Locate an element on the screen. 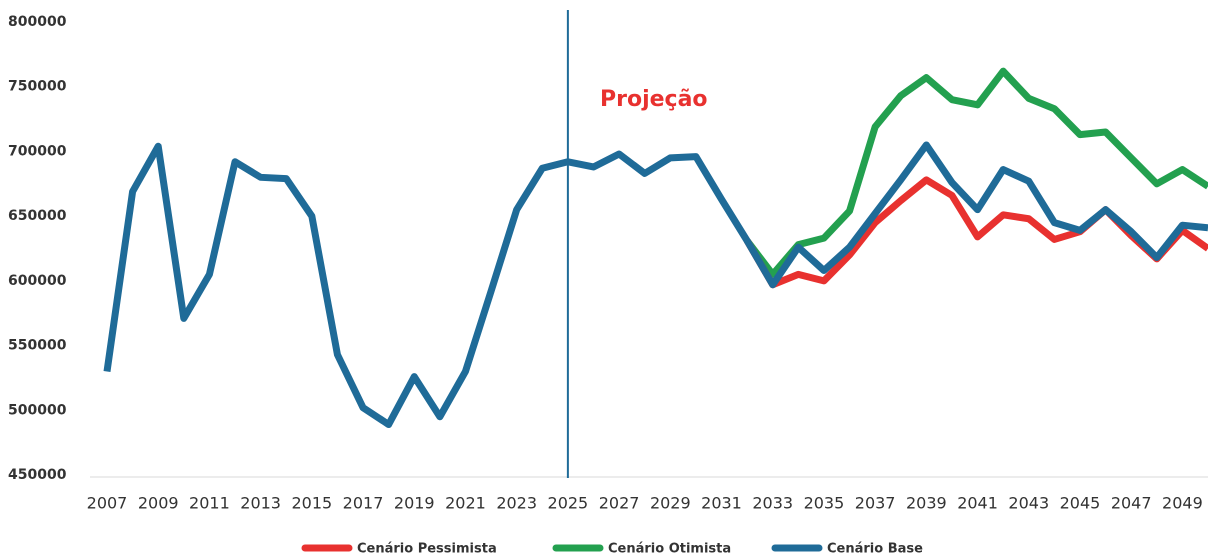 This screenshot has width=1208, height=559. x-tick-label: 2025 is located at coordinates (568, 503).